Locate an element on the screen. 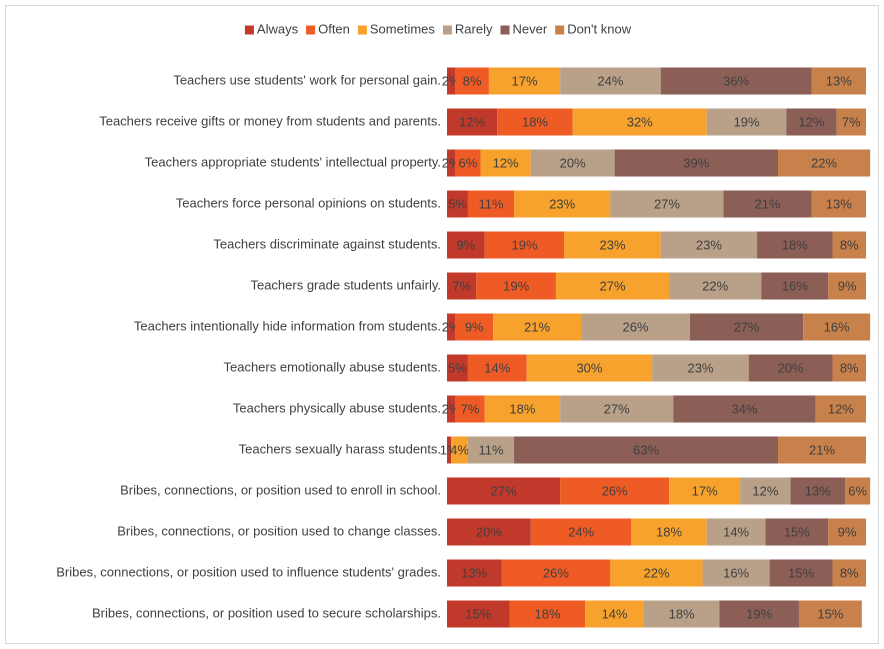 This screenshot has width=884, height=649. data-label: 26% is located at coordinates (615, 490).